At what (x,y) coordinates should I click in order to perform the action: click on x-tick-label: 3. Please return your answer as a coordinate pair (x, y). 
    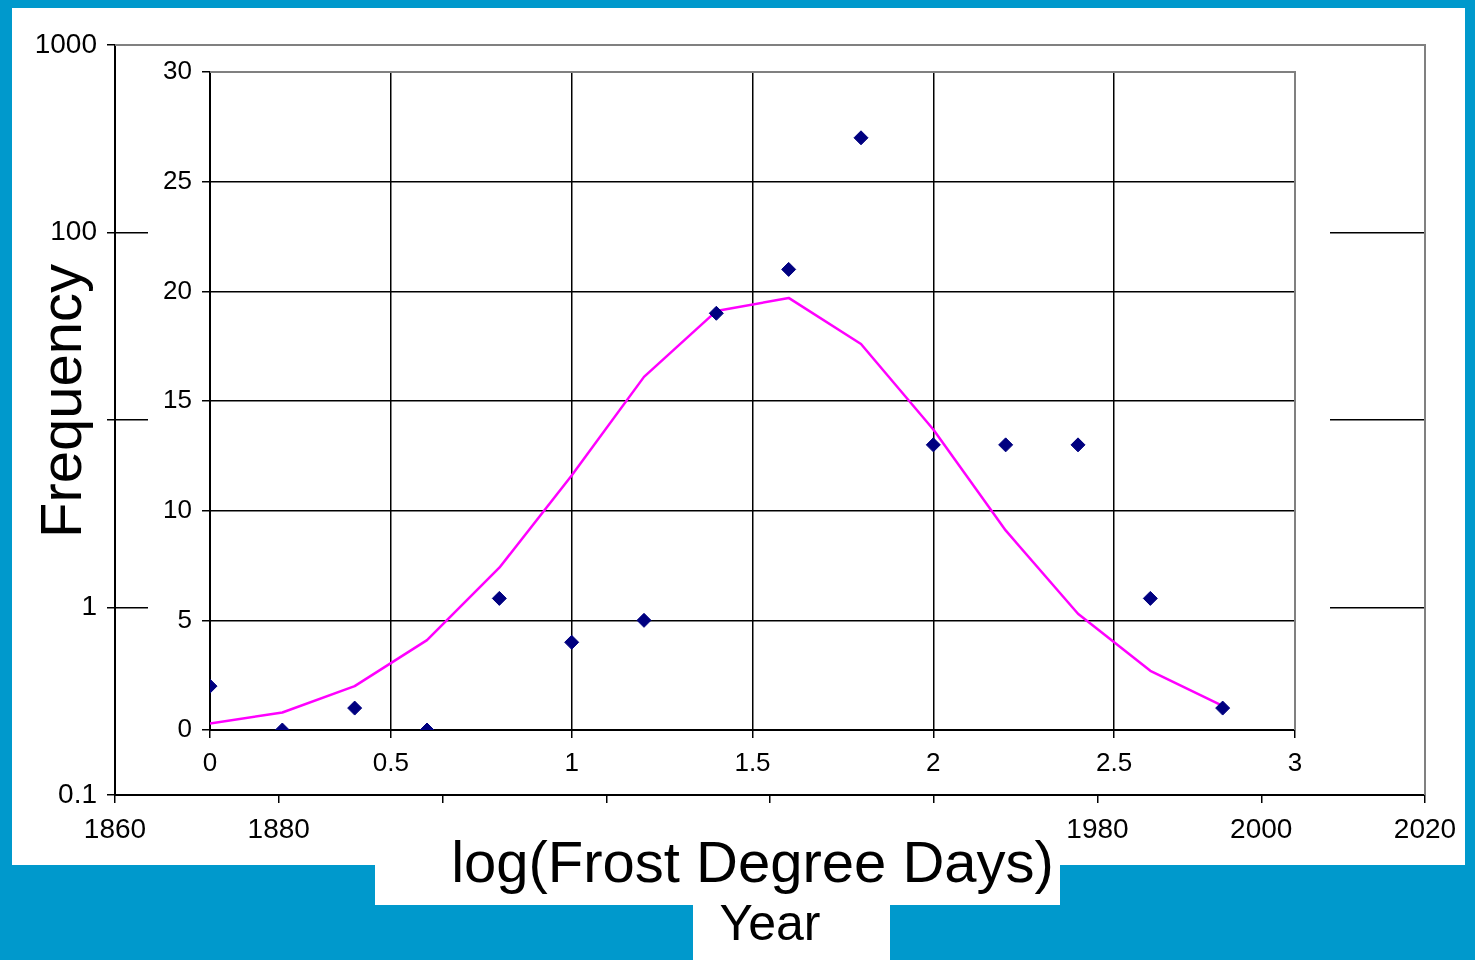
    Looking at the image, I should click on (1295, 761).